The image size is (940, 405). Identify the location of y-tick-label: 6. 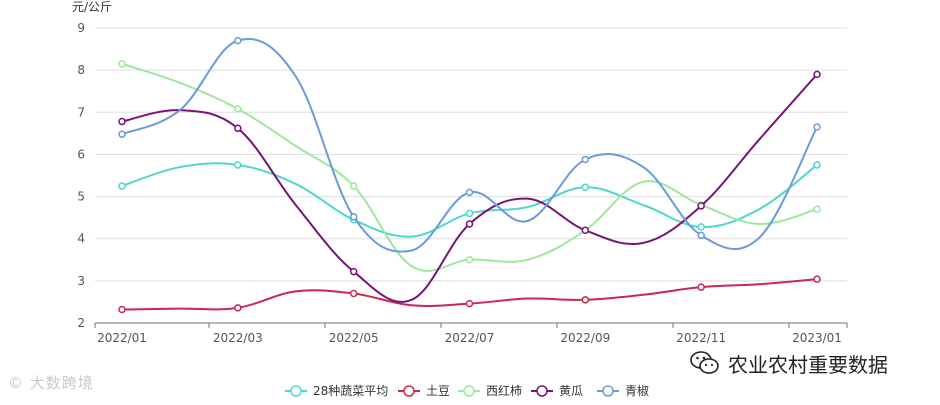
(81, 154).